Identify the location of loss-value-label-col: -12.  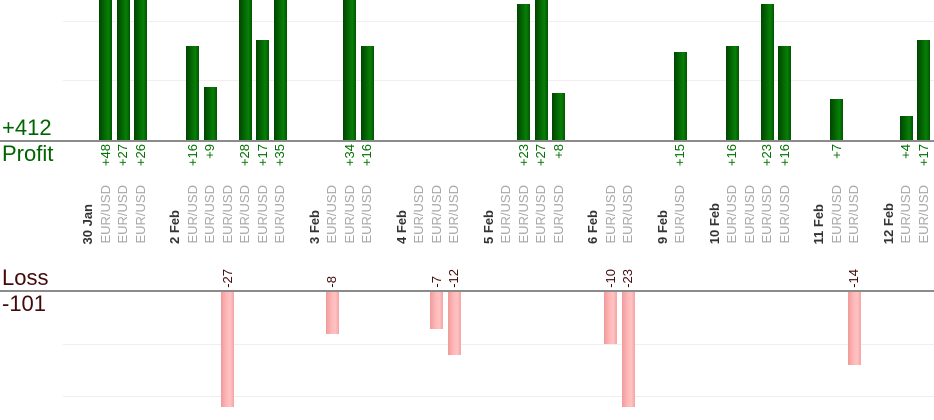
(455, 270).